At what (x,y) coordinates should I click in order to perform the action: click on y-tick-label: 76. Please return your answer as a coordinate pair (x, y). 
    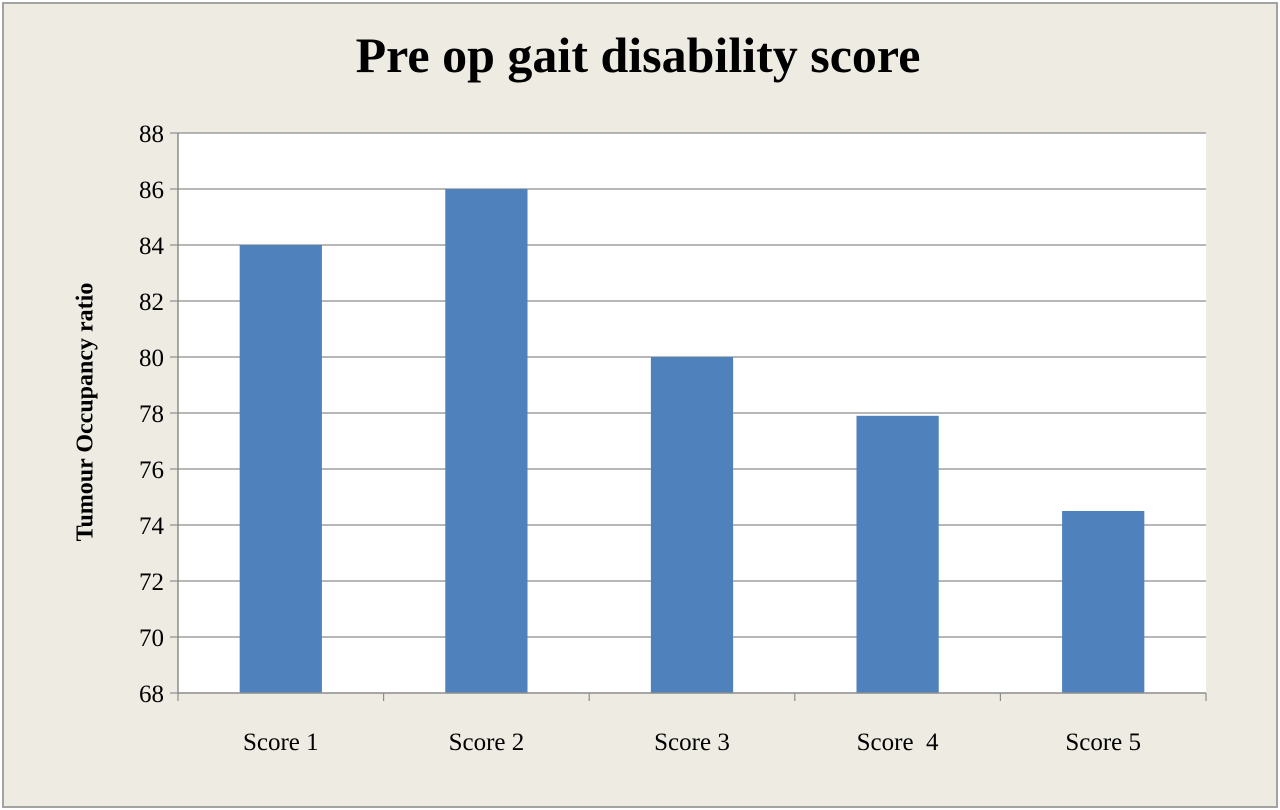
    Looking at the image, I should click on (151, 470).